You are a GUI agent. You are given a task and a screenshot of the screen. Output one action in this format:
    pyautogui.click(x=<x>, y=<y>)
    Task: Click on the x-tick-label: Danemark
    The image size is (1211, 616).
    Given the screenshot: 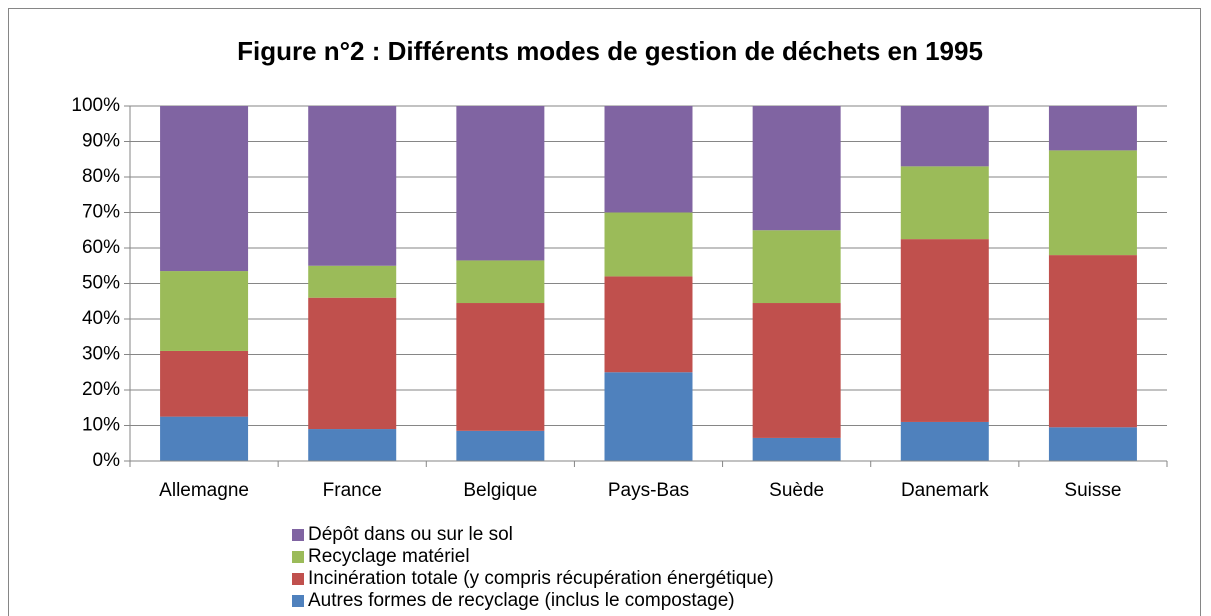 What is the action you would take?
    pyautogui.click(x=945, y=490)
    